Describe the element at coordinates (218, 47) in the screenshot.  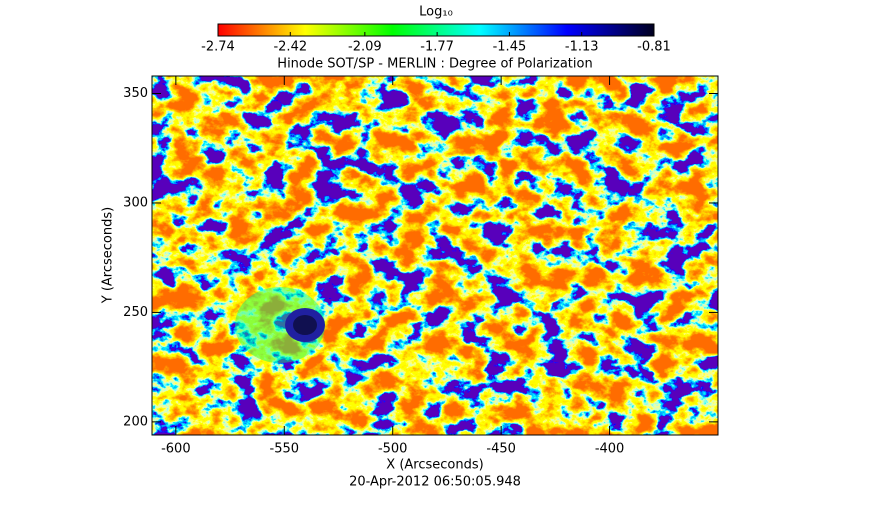
I see `colorbar-tick-label: -2.74` at that location.